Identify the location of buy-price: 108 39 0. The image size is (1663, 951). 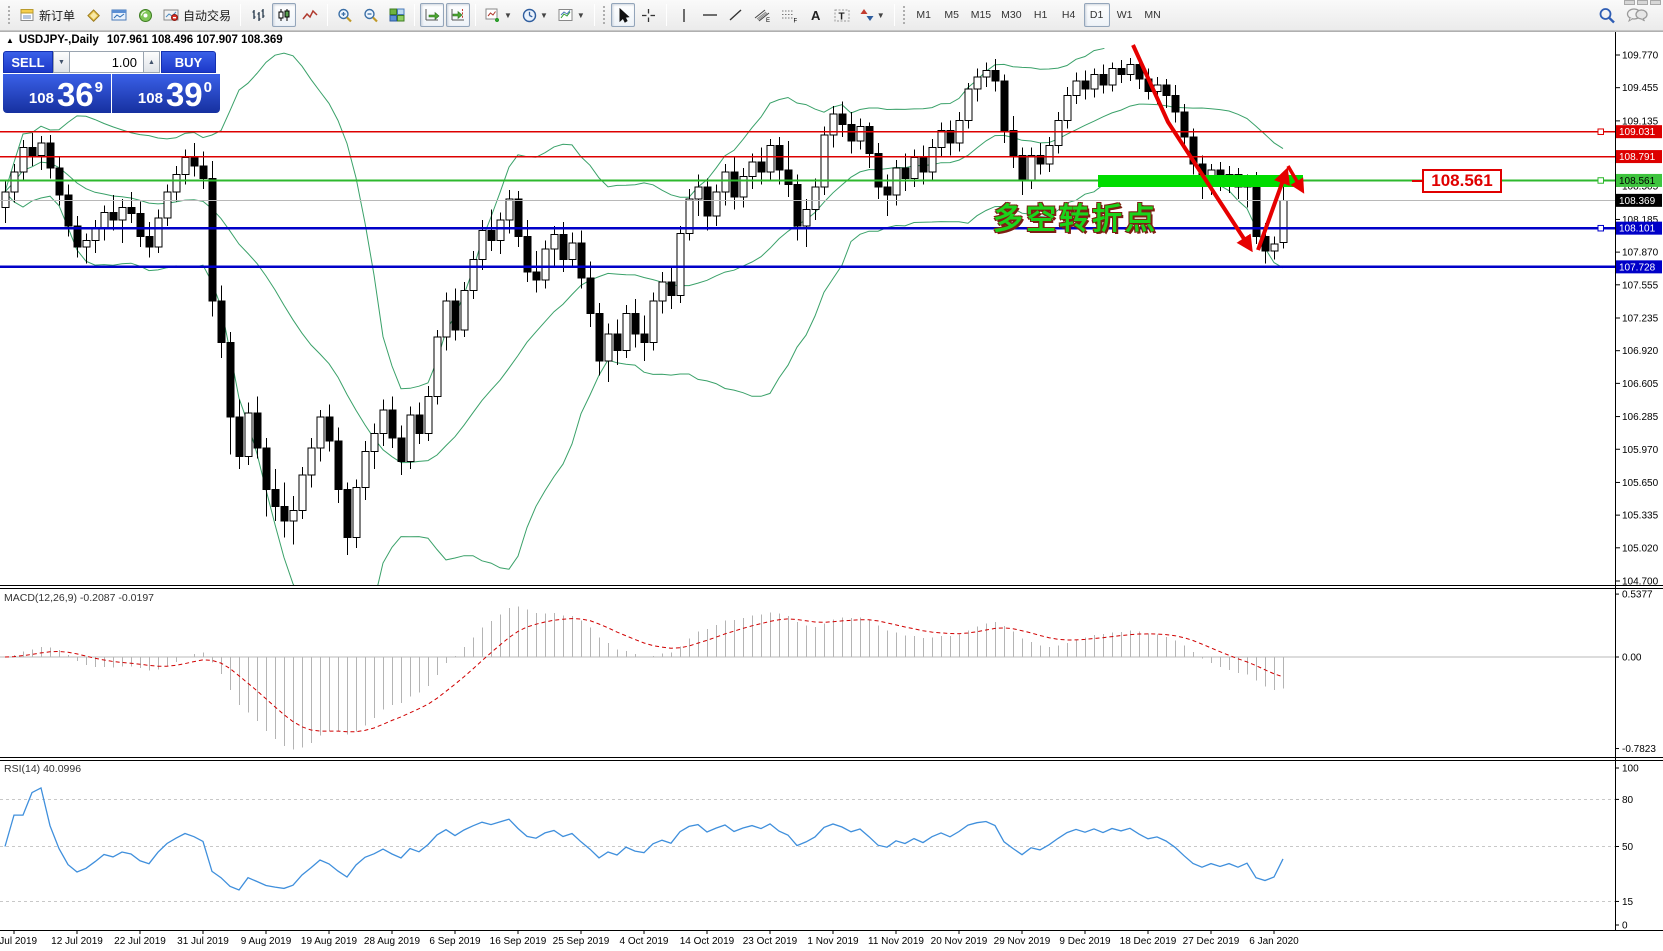
(166, 93).